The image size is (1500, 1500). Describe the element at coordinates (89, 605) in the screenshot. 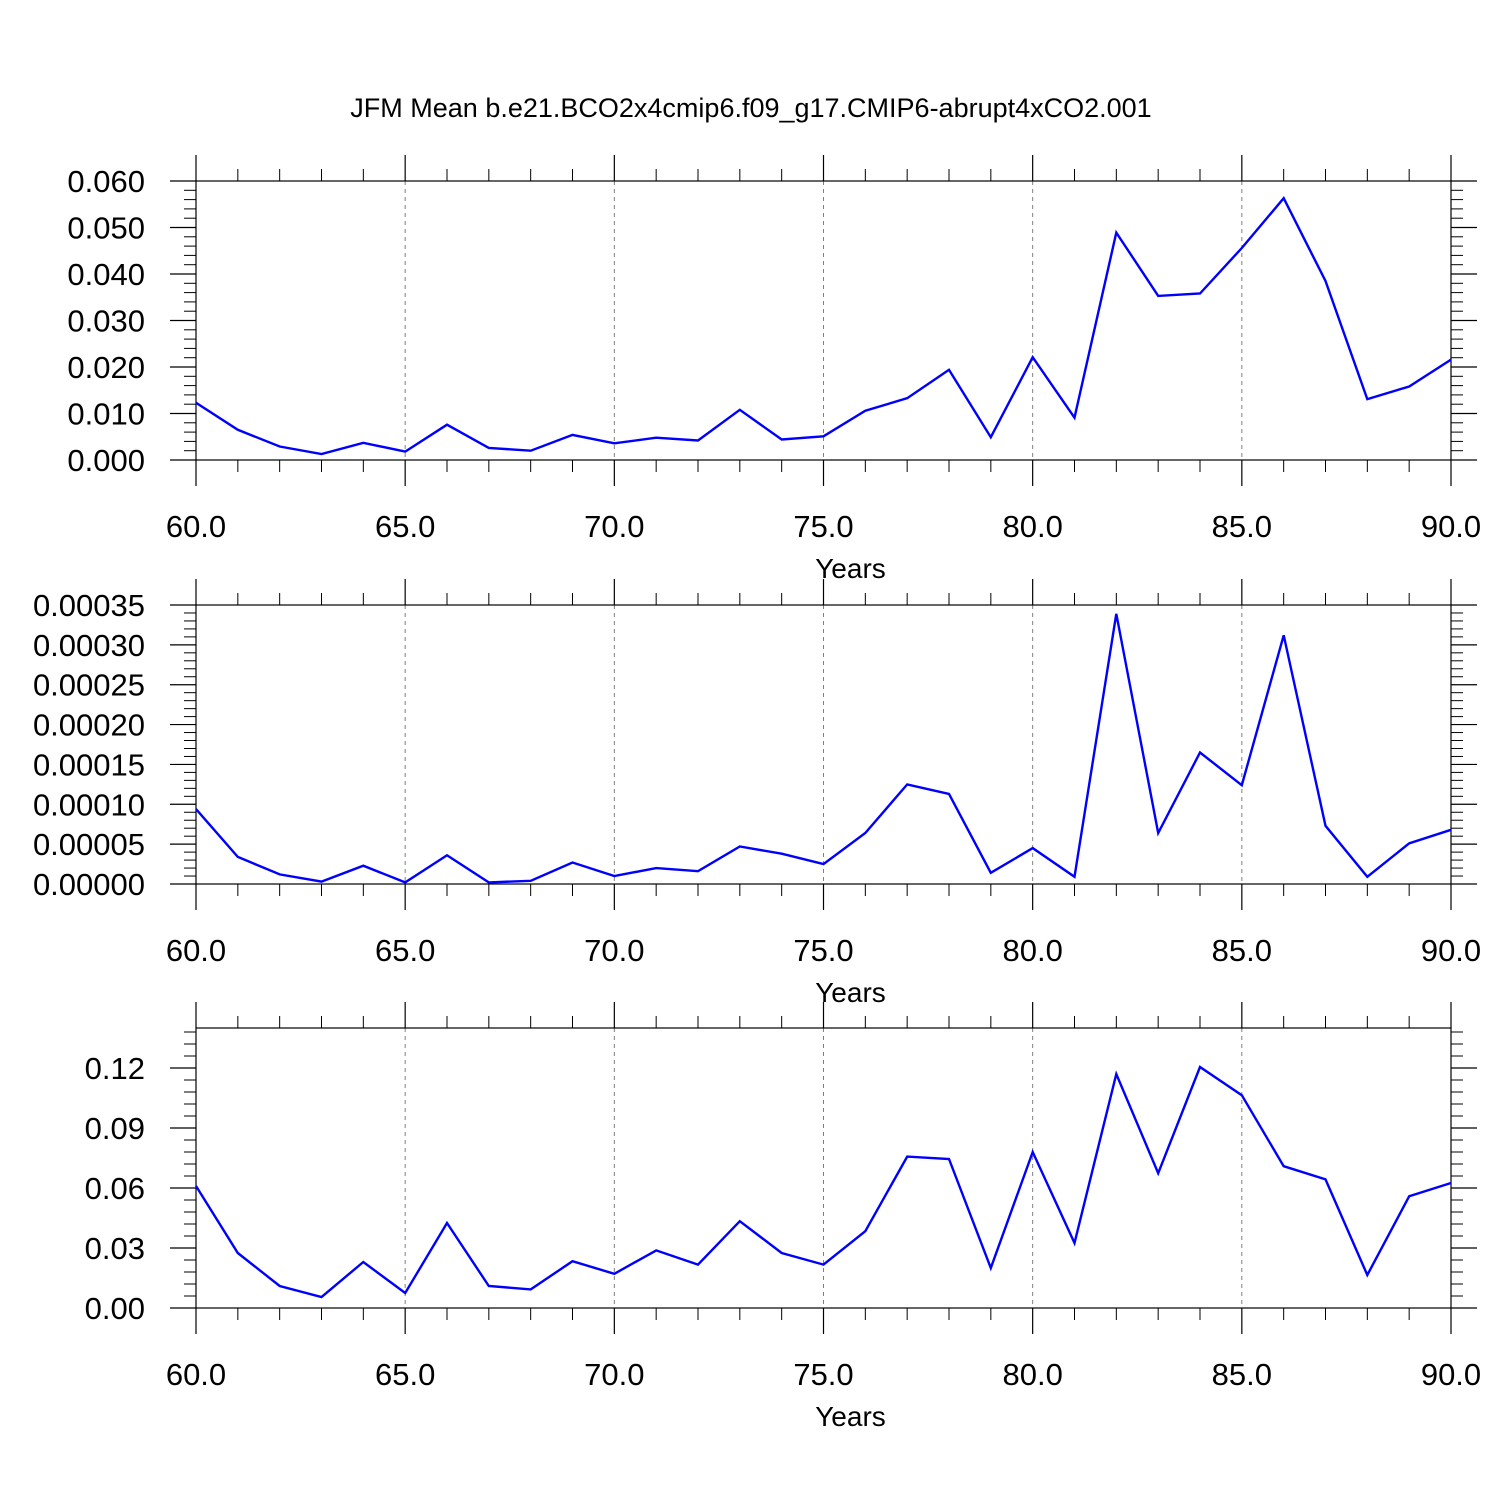

I see `y-tick-label: 0.00035` at that location.